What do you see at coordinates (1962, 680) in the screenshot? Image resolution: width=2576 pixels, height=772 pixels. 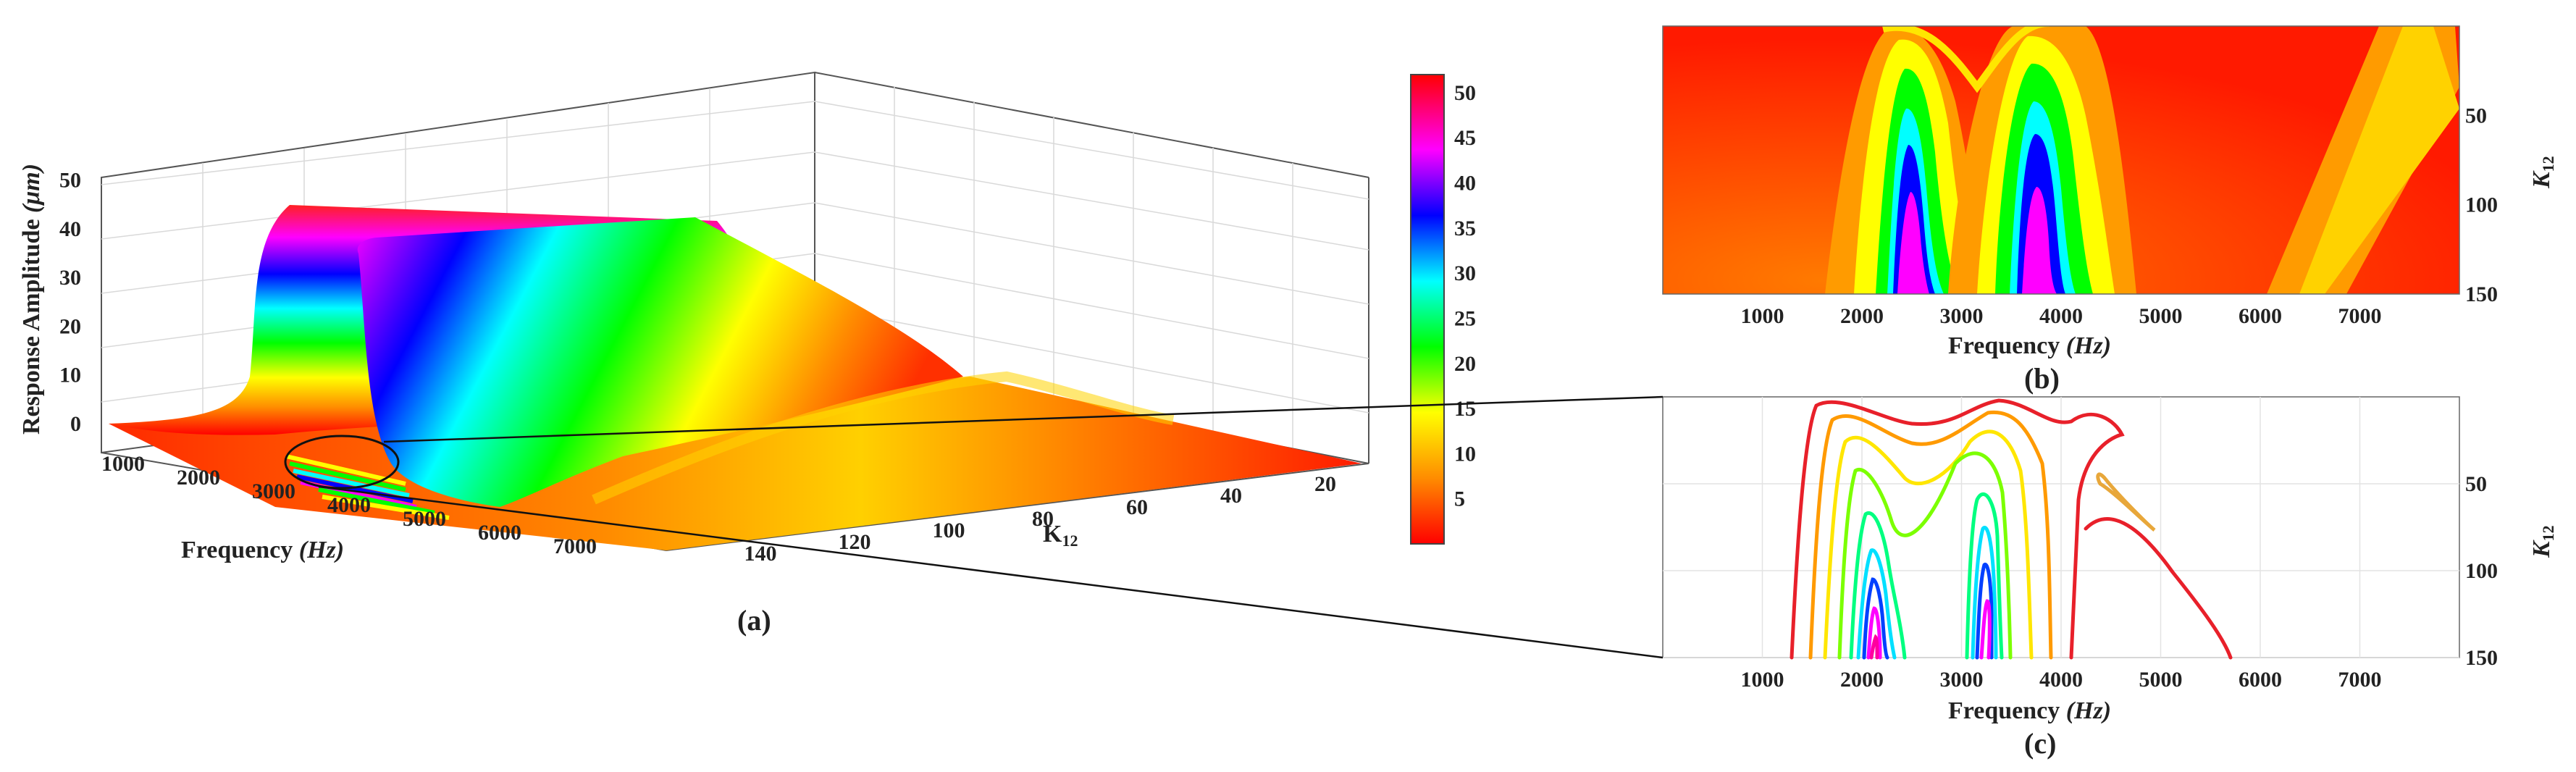 I see `c-x-tick-label: 3000` at bounding box center [1962, 680].